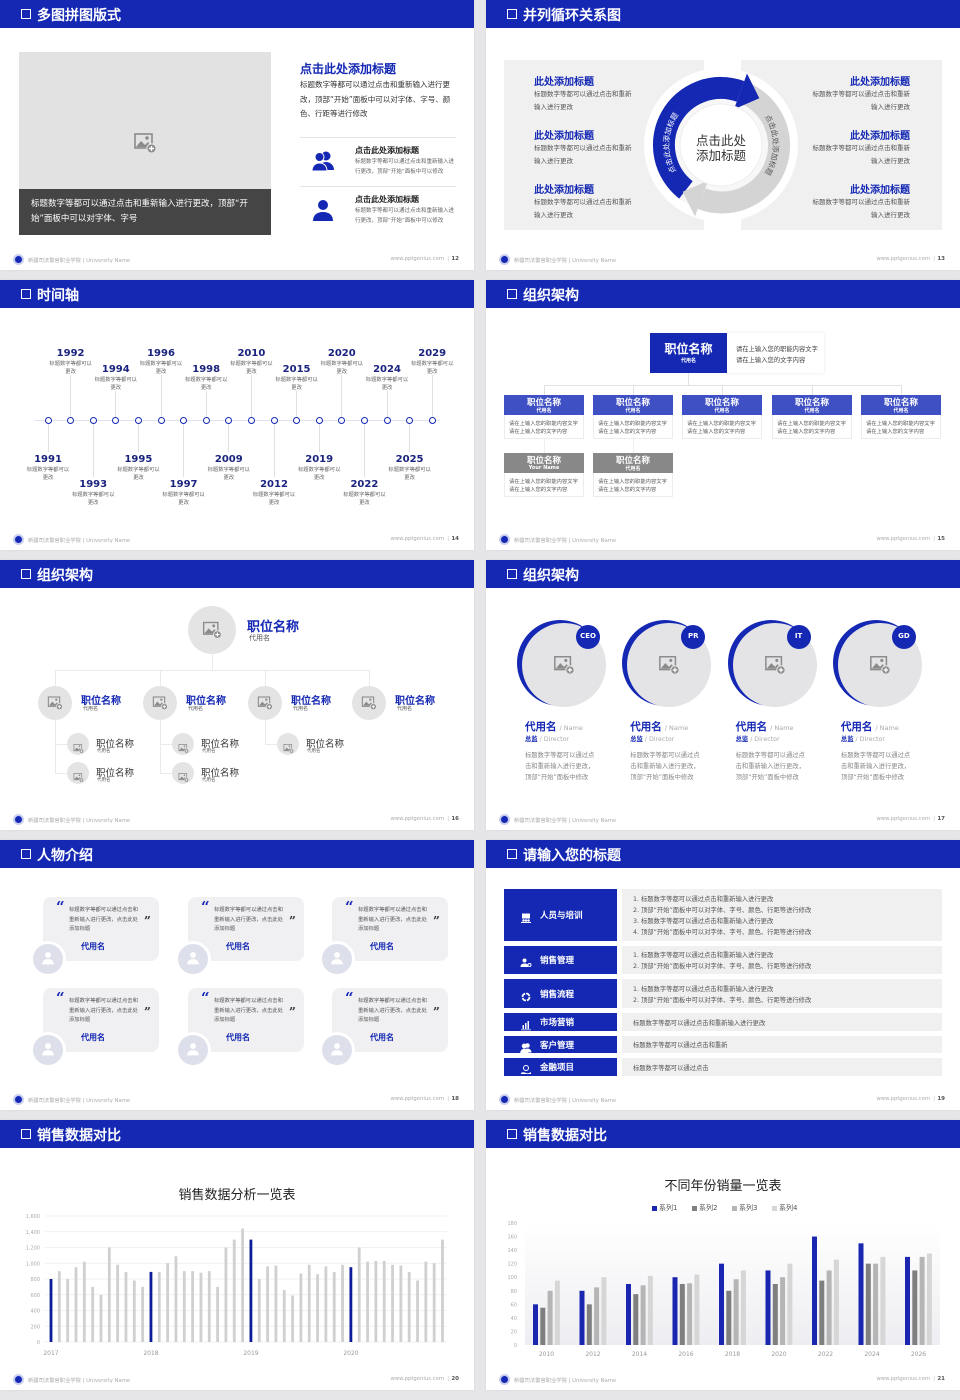 This screenshot has height=1400, width=960. I want to click on legend-label: 系列4, so click(788, 1208).